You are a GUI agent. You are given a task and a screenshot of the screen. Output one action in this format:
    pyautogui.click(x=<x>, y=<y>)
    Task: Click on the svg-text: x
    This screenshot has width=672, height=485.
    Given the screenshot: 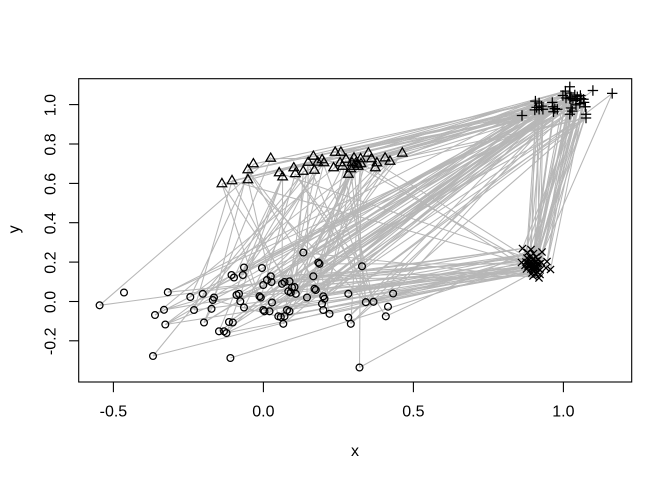 What is the action you would take?
    pyautogui.click(x=355, y=451)
    